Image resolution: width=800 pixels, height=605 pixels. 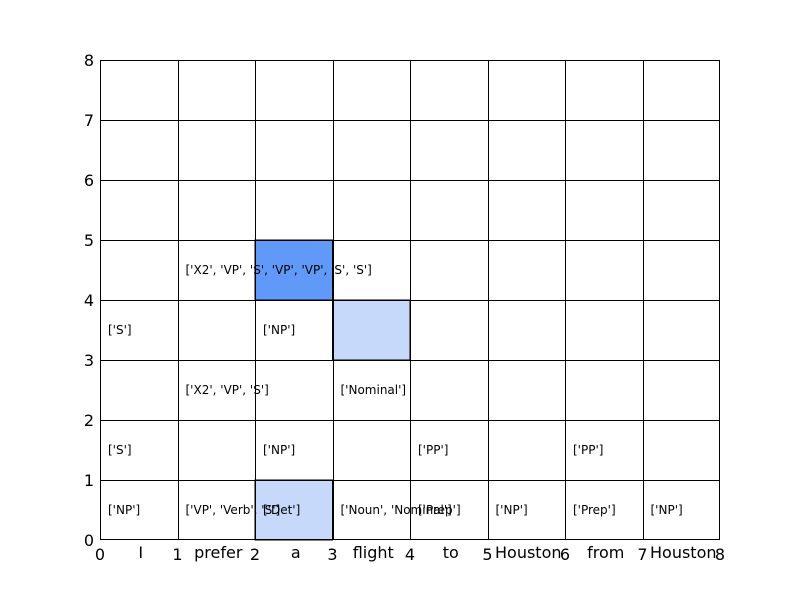 I want to click on x-tick-label: 5, so click(x=487, y=554).